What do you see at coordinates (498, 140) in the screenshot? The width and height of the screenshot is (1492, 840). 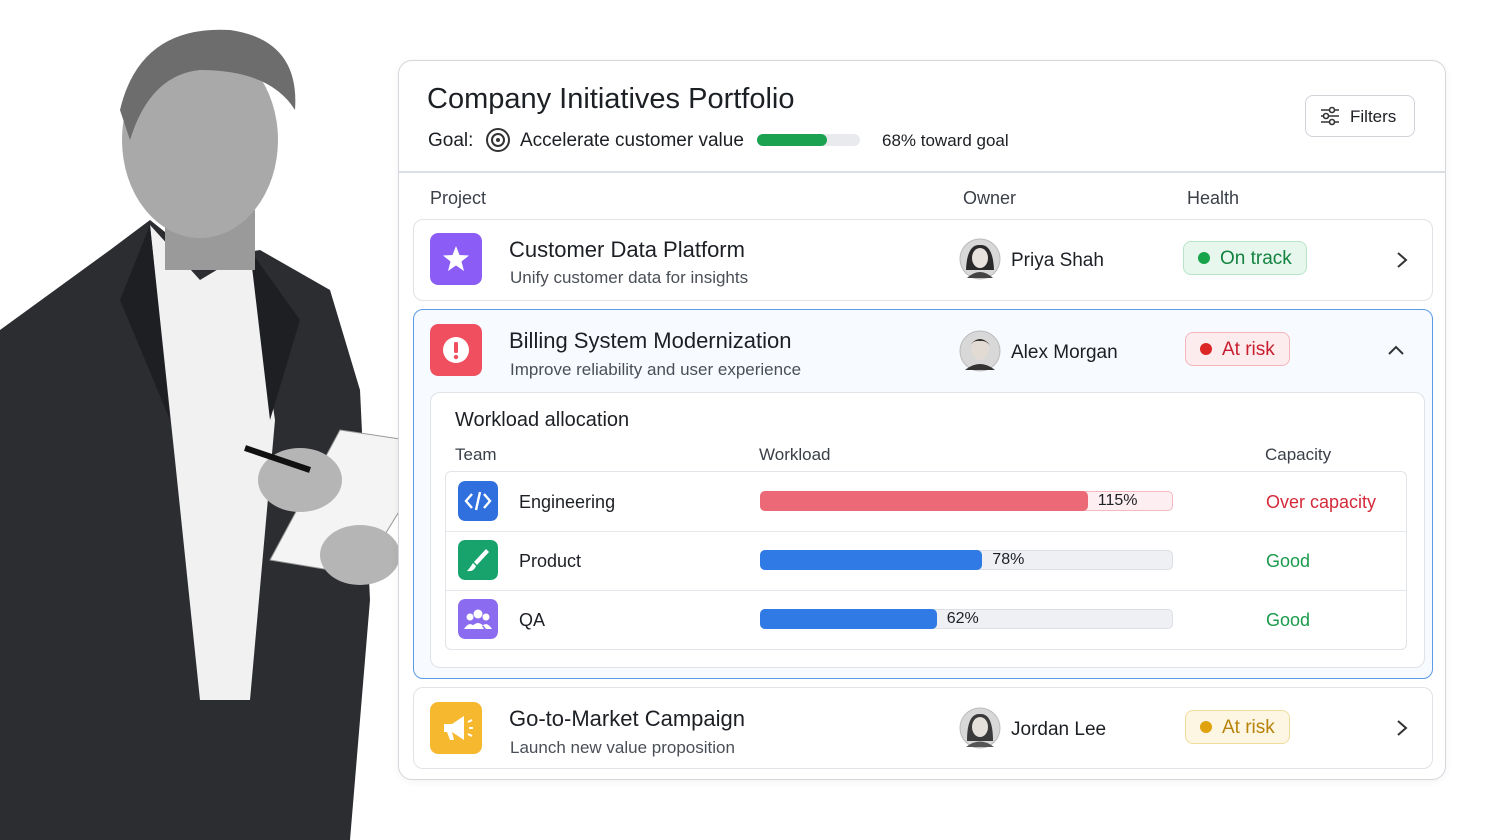 I see `goal-icon` at bounding box center [498, 140].